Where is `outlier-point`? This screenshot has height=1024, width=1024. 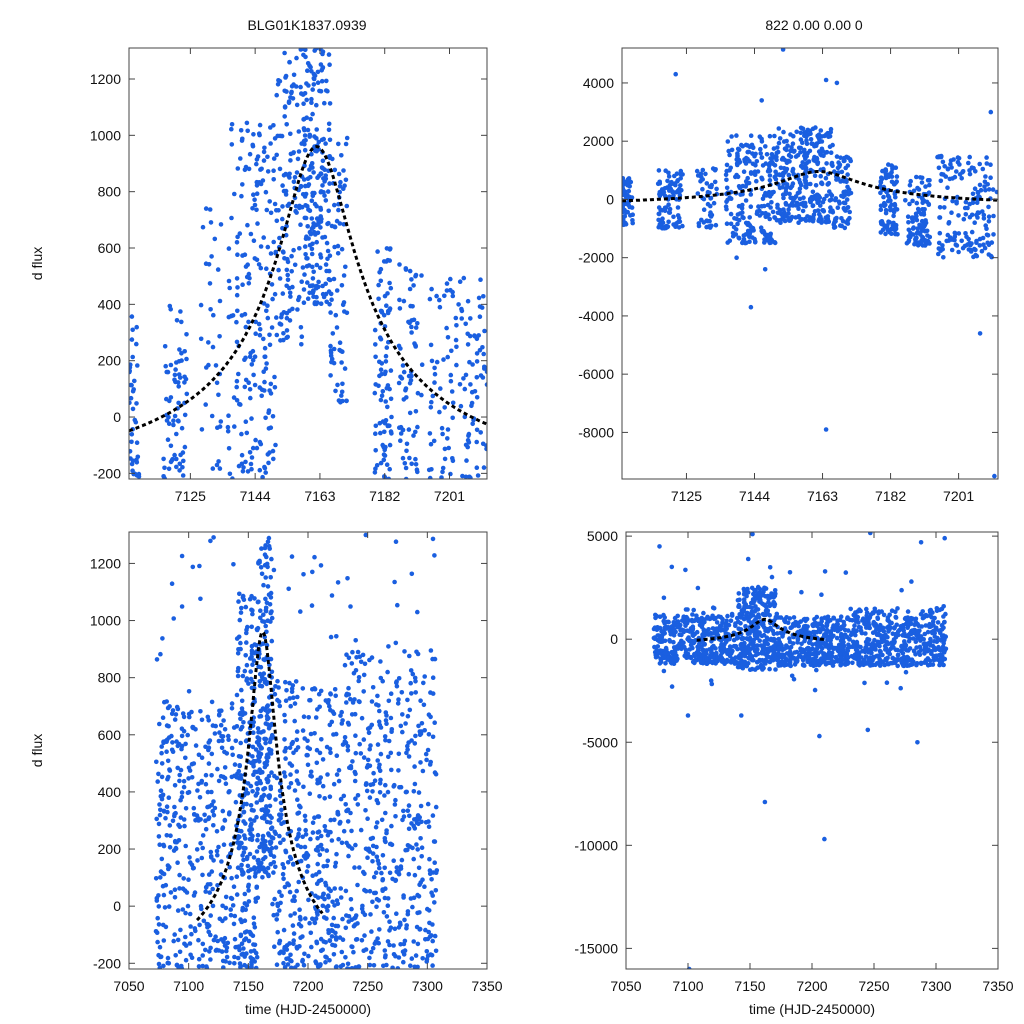 outlier-point is located at coordinates (994, 476).